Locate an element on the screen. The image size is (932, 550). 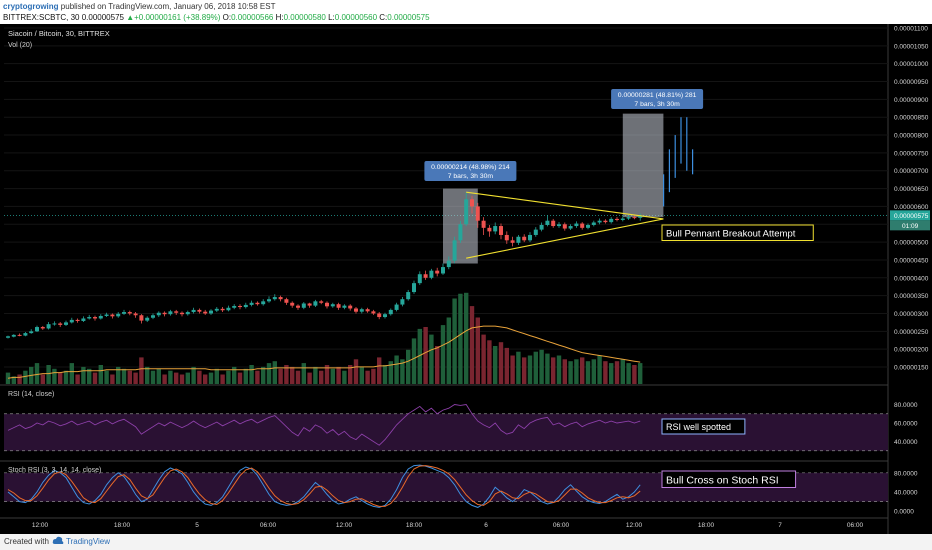
time-tick-label: 6 is located at coordinates (486, 525).